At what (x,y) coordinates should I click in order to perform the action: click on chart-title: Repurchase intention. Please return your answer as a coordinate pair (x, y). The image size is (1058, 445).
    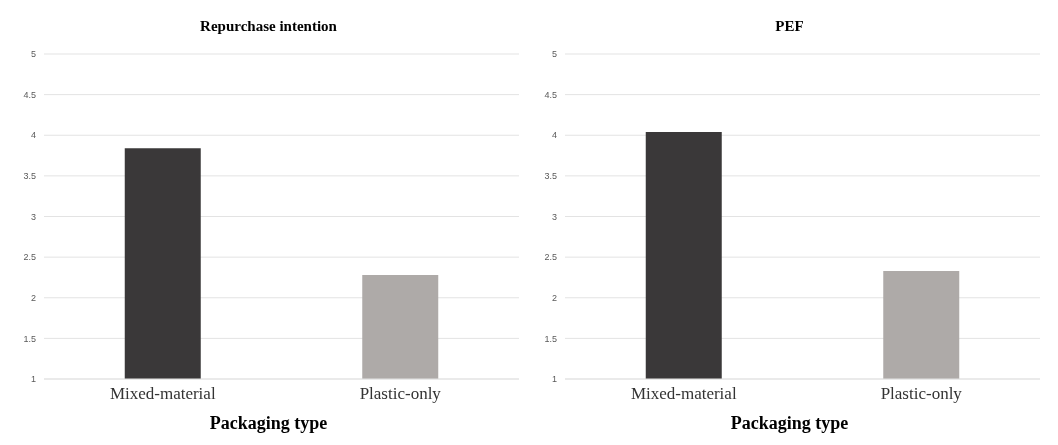
    Looking at the image, I should click on (268, 26).